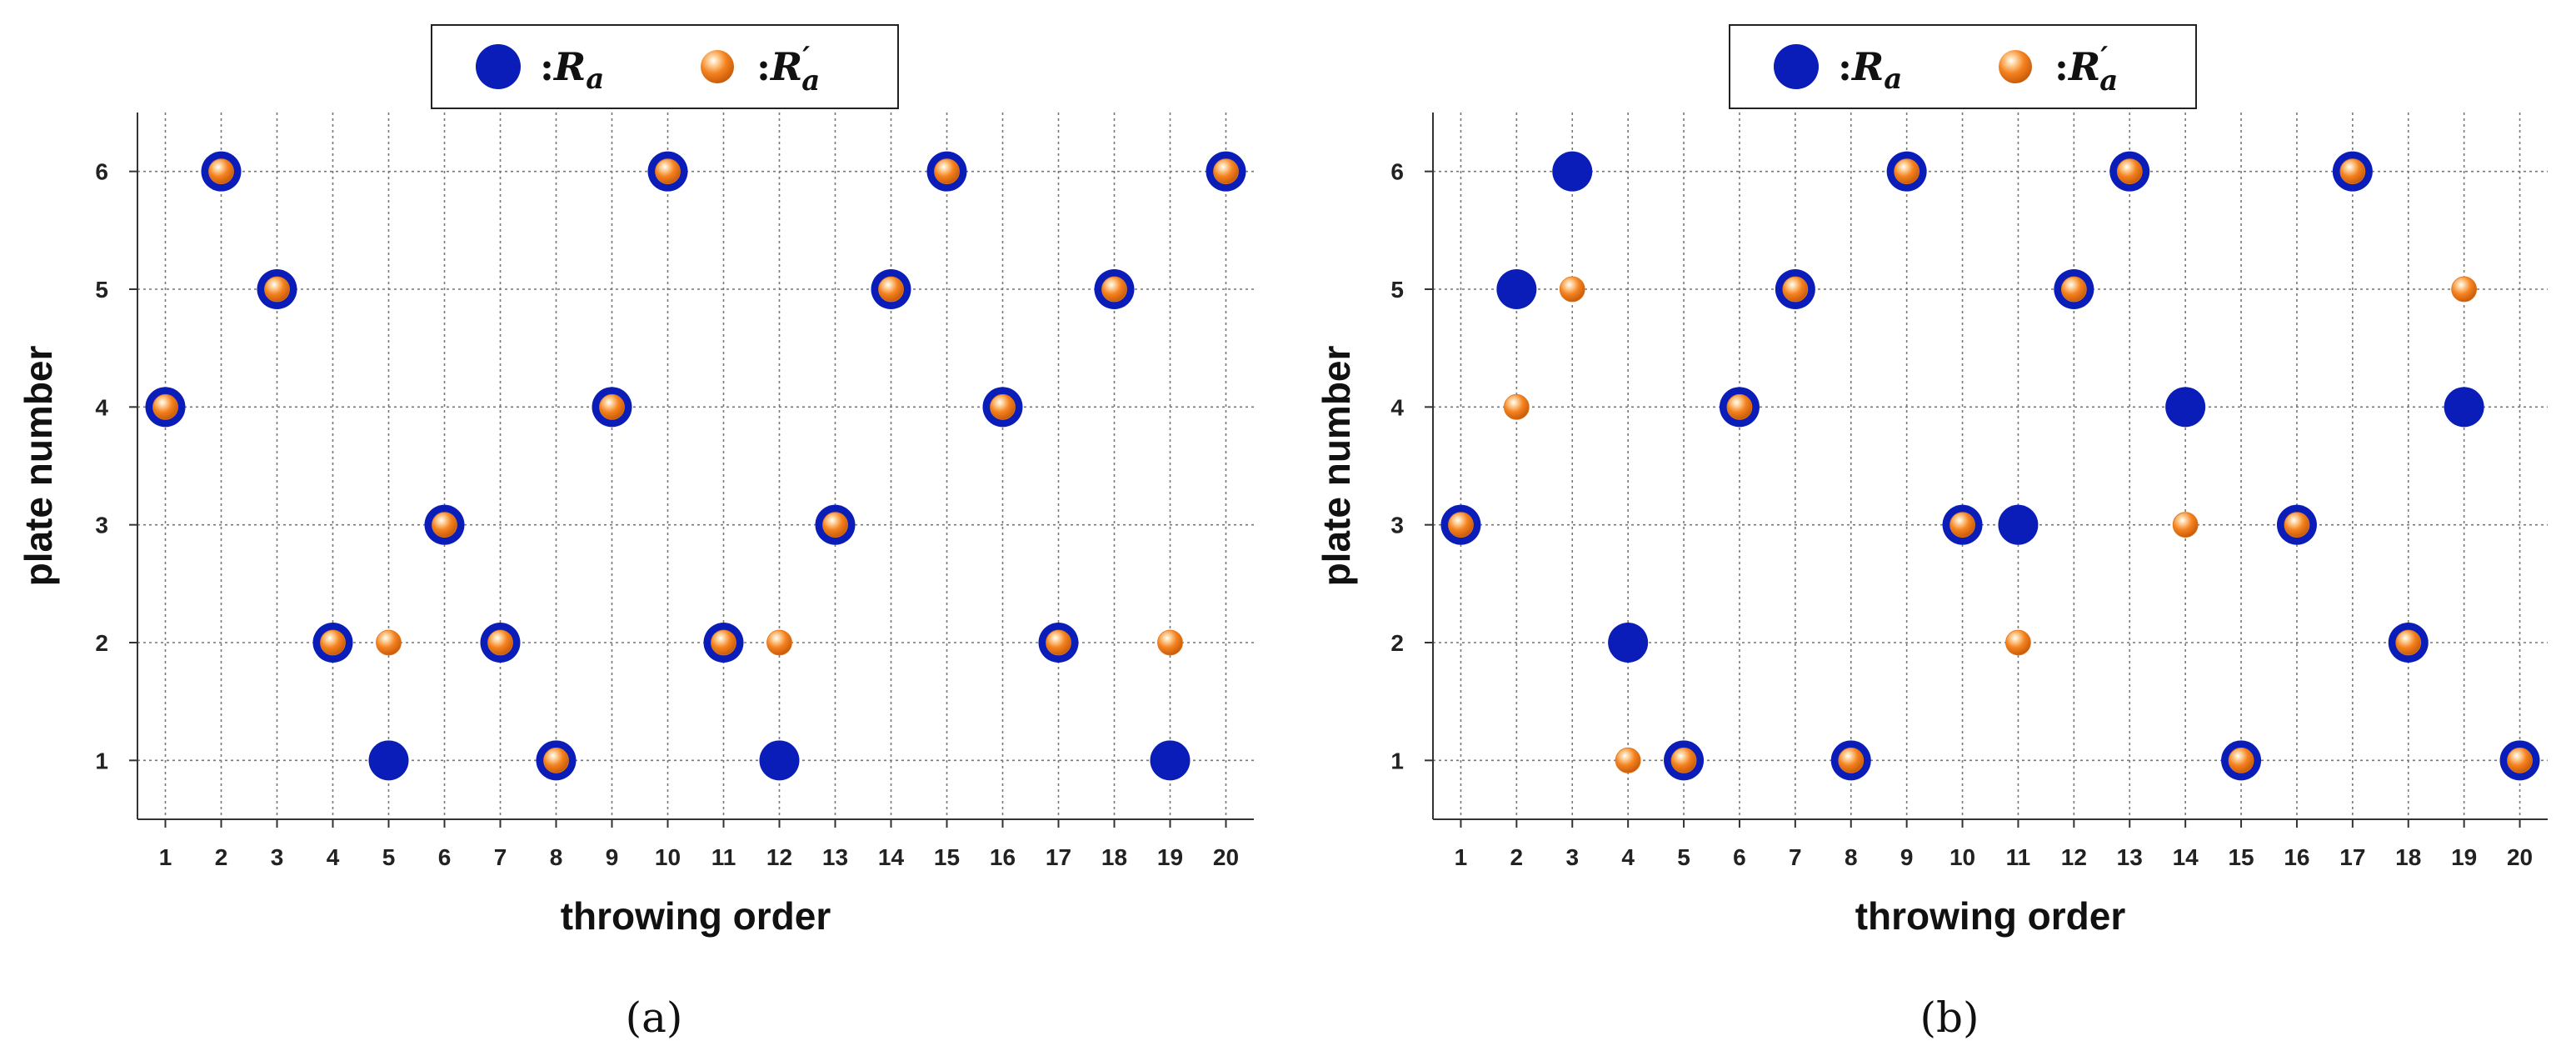 Image resolution: width=2576 pixels, height=1061 pixels. What do you see at coordinates (665, 66) in the screenshot?
I see `legend: :Ra :R′ a` at bounding box center [665, 66].